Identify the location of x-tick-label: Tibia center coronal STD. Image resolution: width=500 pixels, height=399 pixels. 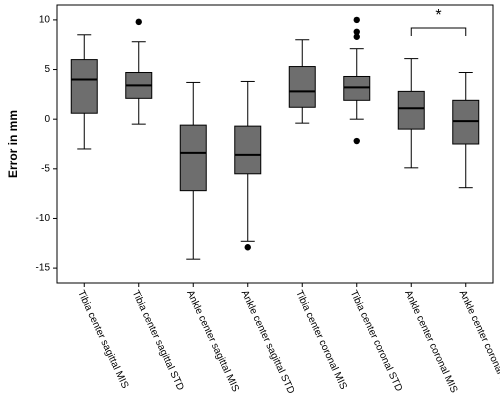
(376, 341).